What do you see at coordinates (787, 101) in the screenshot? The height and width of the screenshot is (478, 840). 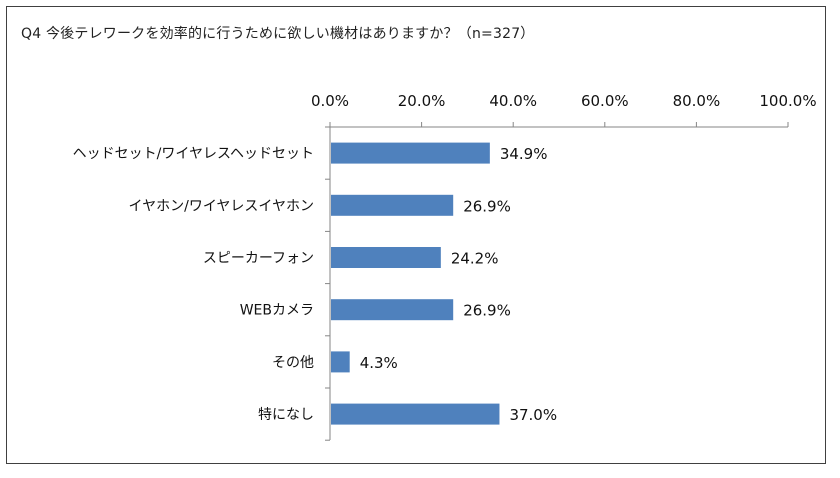 I see `x-tick-label: 100.0%` at bounding box center [787, 101].